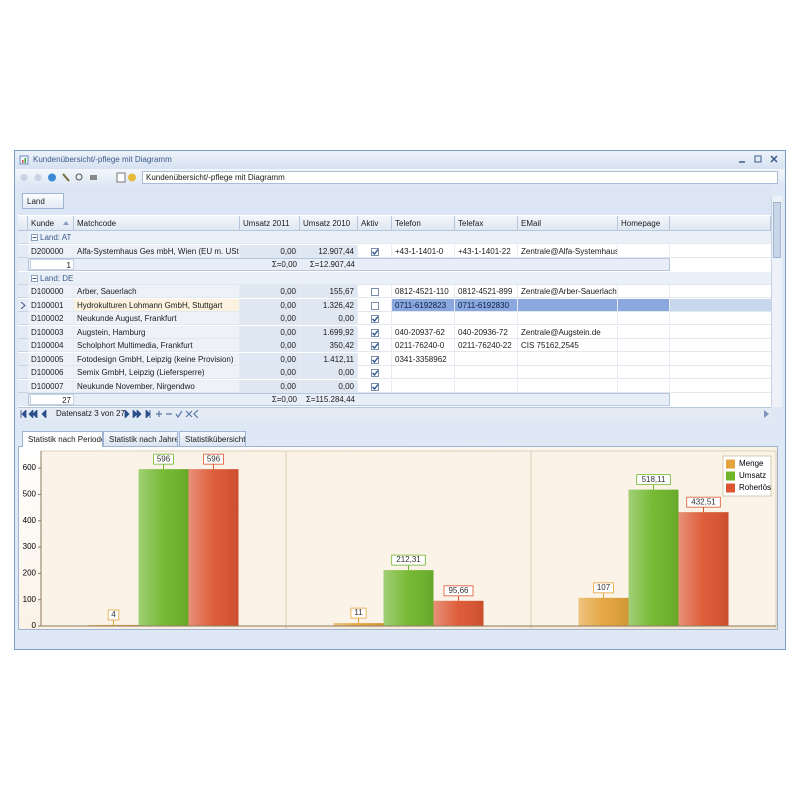 The image size is (800, 800). I want to click on column-header: Homepage, so click(644, 223).